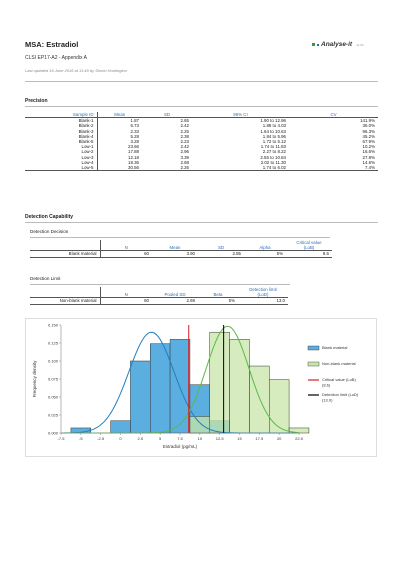 This screenshot has width=400, height=566. I want to click on cell-mean: 3.28, so click(134, 142).